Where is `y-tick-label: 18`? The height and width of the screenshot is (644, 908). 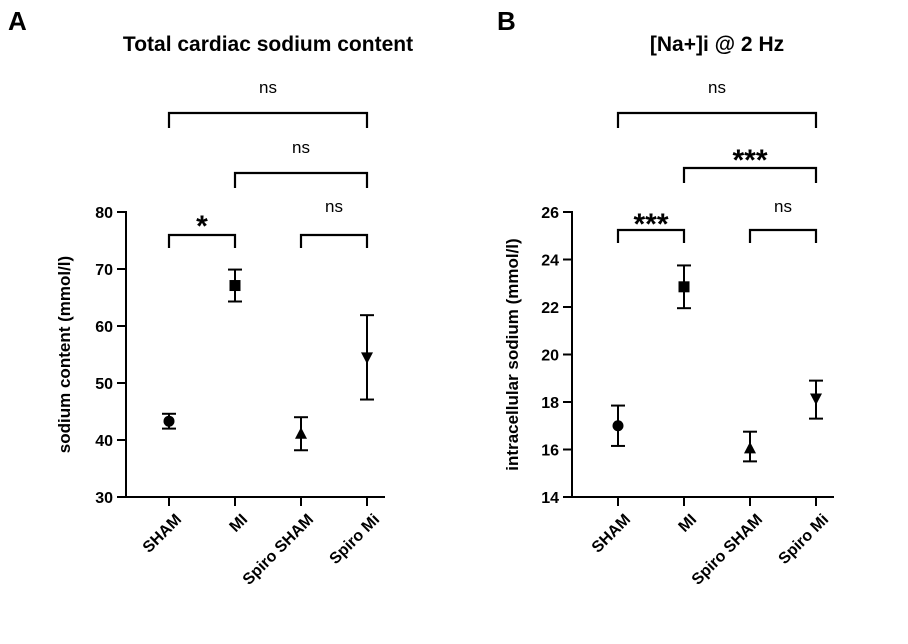
y-tick-label: 18 is located at coordinates (550, 403).